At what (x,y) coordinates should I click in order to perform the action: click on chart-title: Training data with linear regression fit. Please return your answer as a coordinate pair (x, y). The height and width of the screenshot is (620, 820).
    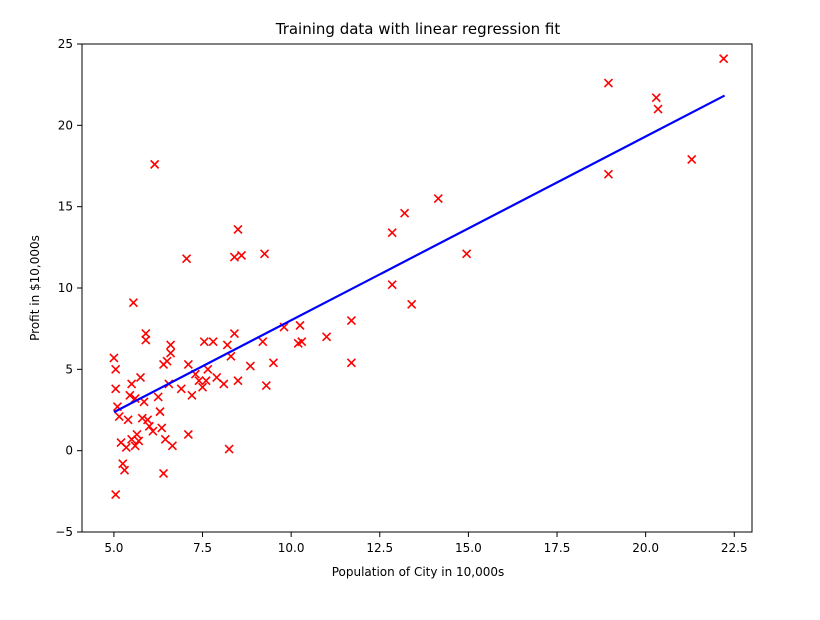
    Looking at the image, I should click on (418, 29).